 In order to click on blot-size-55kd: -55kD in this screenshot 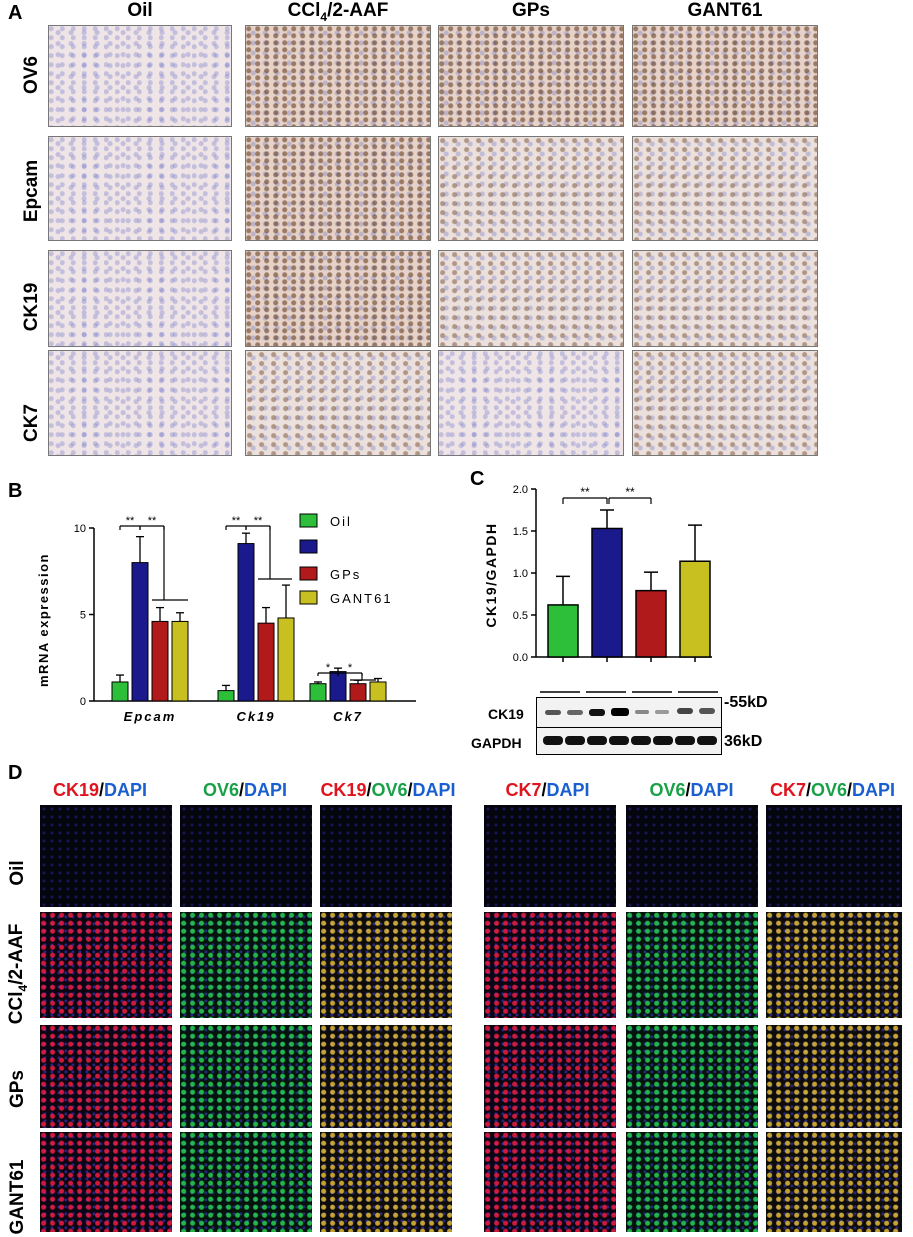, I will do `click(746, 702)`.